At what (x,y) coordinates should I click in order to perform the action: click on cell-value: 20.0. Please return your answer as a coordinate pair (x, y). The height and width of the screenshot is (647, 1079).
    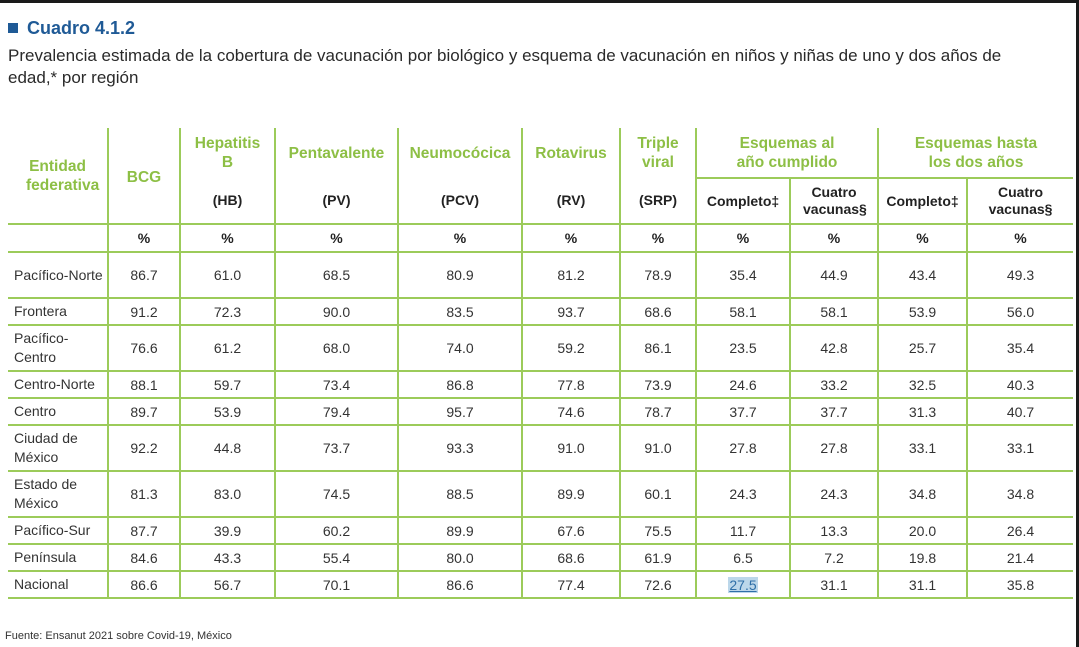
    Looking at the image, I should click on (922, 530).